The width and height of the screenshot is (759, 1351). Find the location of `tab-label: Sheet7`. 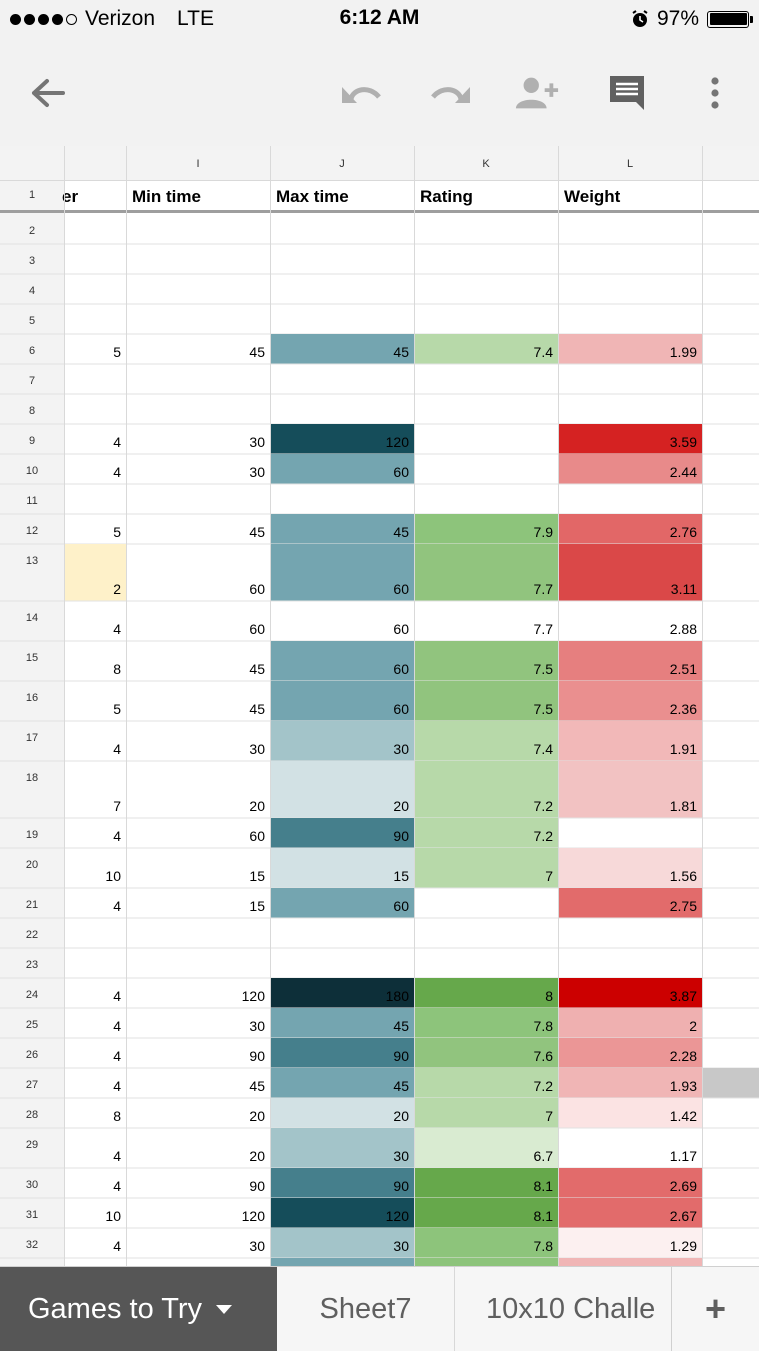

tab-label: Sheet7 is located at coordinates (365, 1308).